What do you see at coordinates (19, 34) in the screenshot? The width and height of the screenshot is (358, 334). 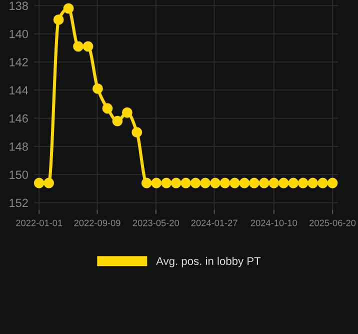 I see `y-tick-label: 140` at bounding box center [19, 34].